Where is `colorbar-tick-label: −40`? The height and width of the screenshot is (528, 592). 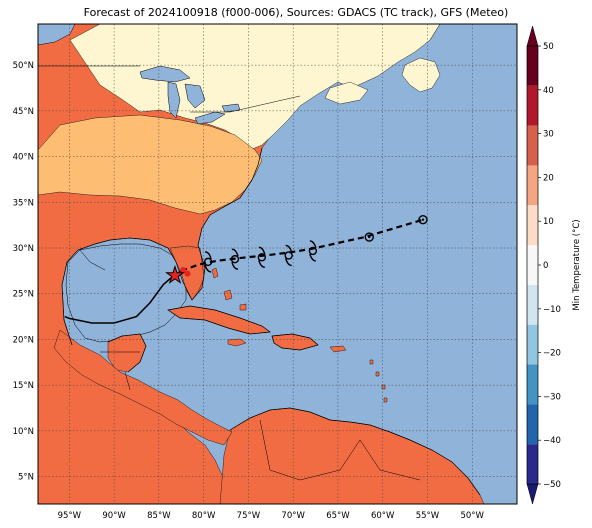 colorbar-tick-label: −40 is located at coordinates (552, 441).